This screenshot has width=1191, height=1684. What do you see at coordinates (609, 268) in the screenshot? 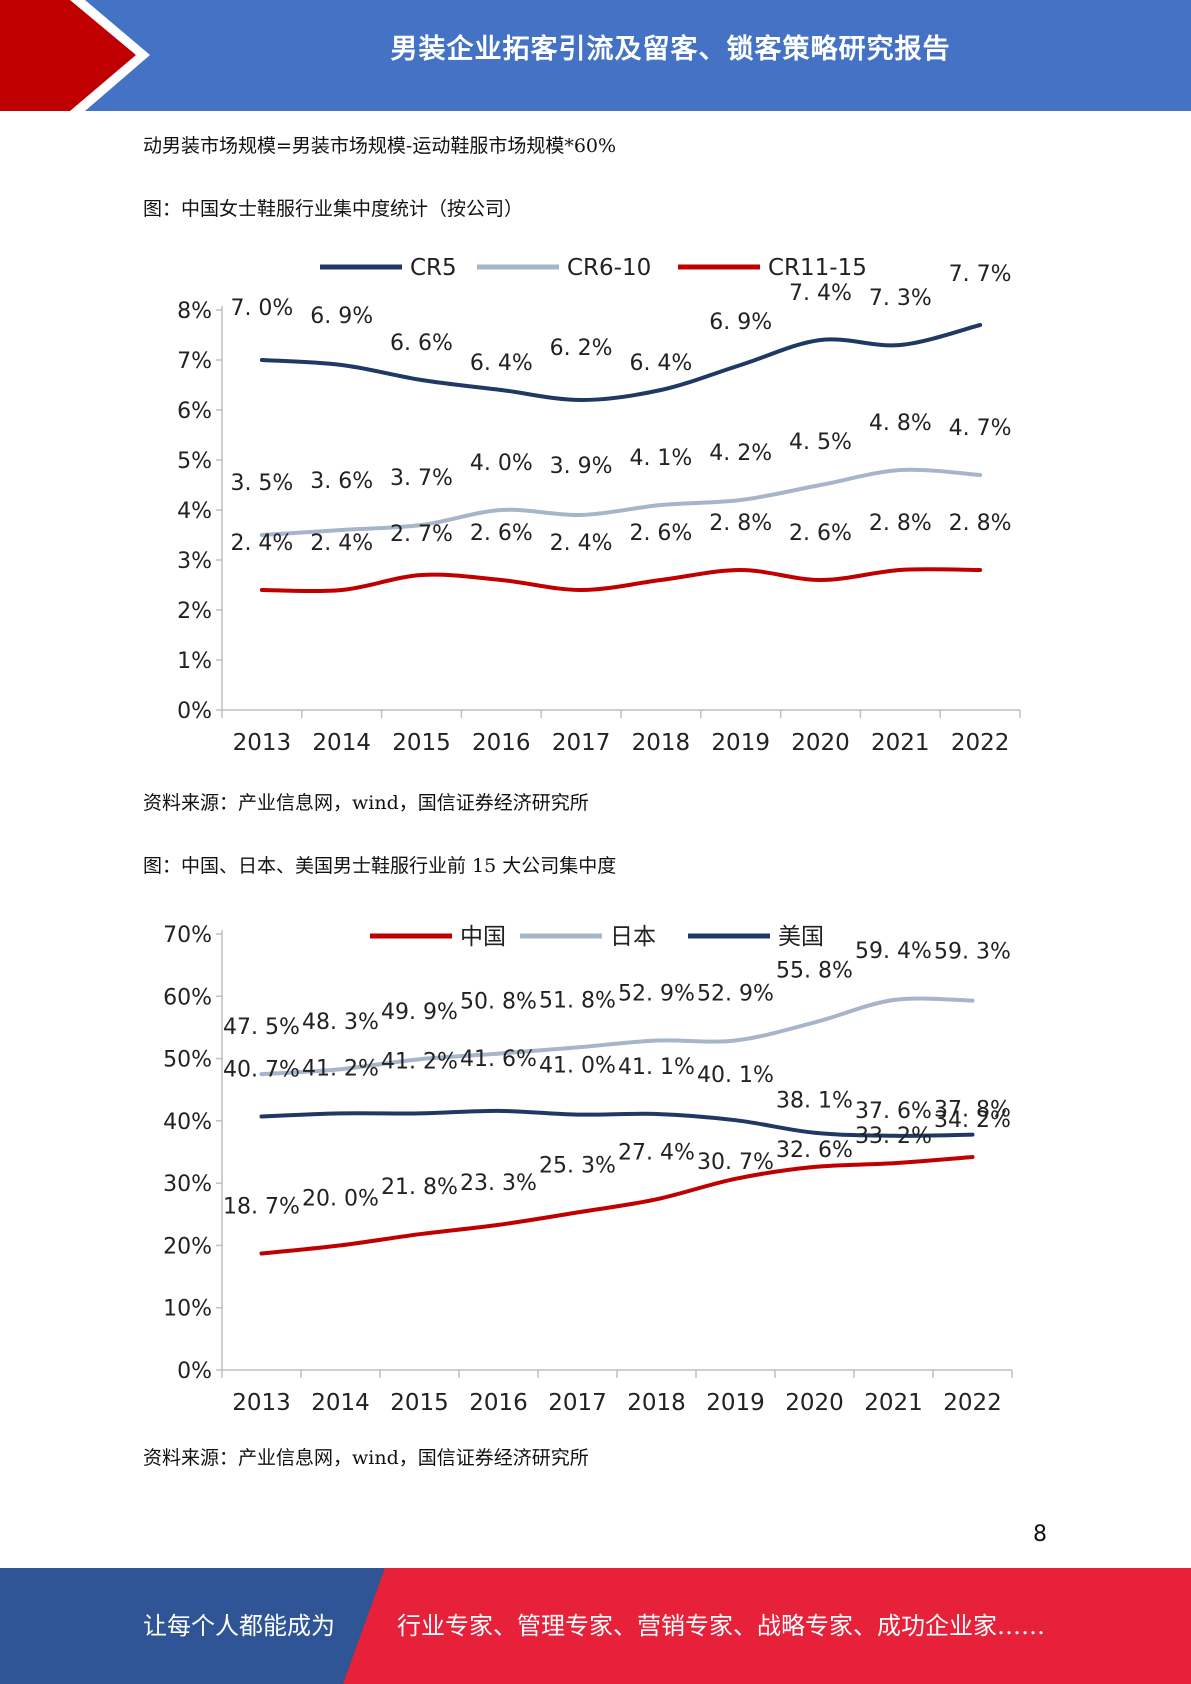
I see `legend-label: CR6-10` at bounding box center [609, 268].